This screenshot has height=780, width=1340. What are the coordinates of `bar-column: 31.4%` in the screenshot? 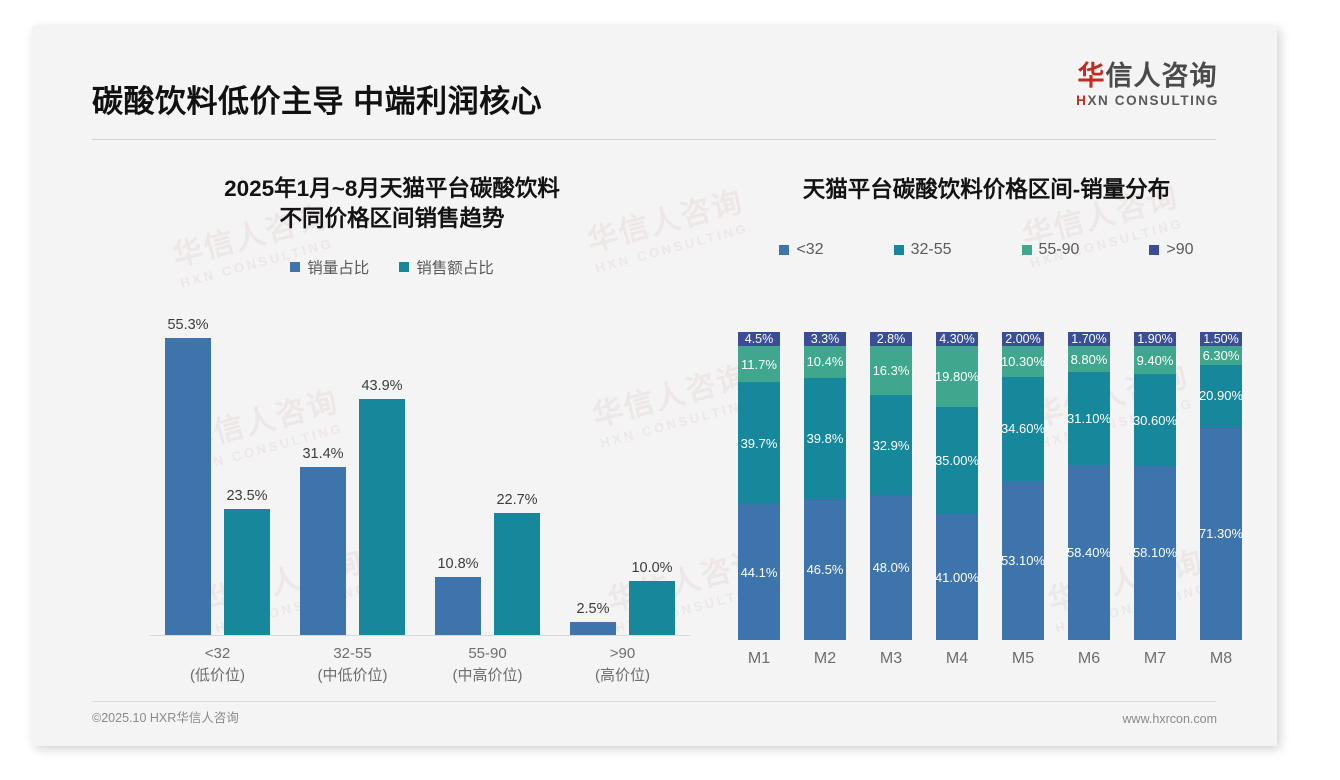 It's located at (323, 474).